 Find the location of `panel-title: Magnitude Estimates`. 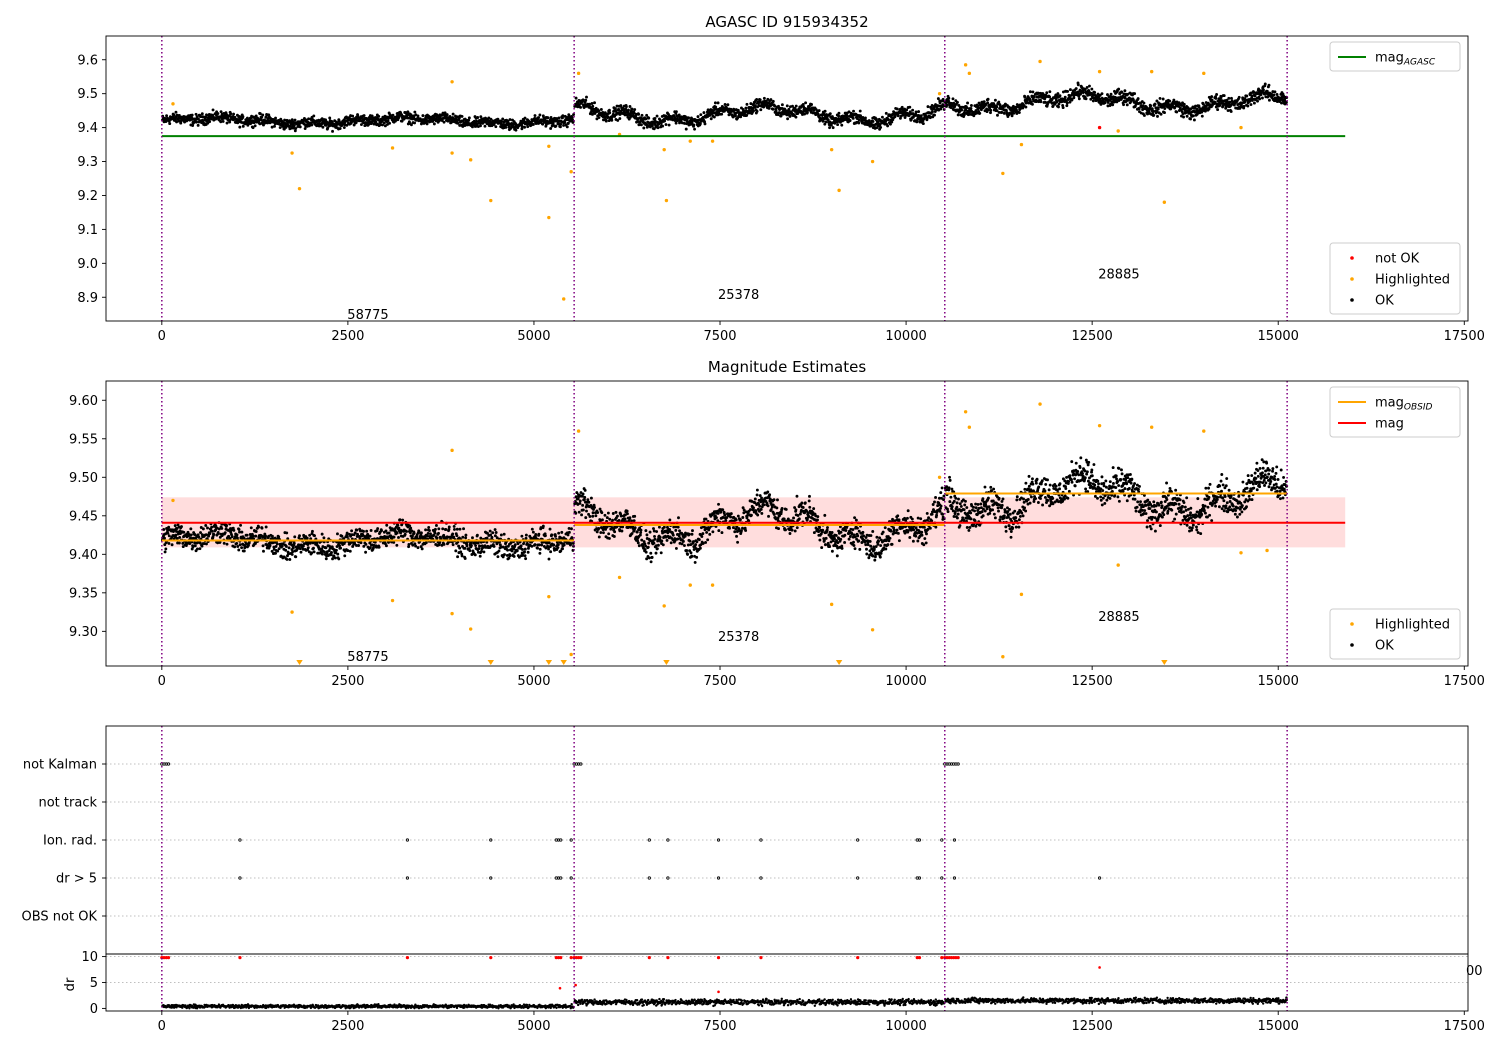

panel-title: Magnitude Estimates is located at coordinates (787, 367).